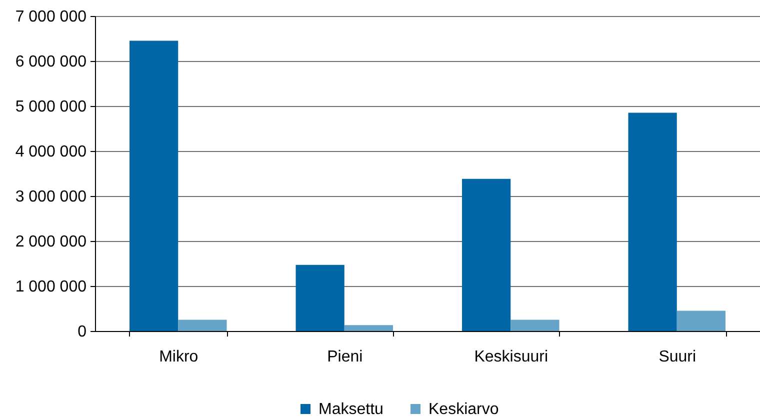 The image size is (760, 418). Describe the element at coordinates (677, 357) in the screenshot. I see `x-tick-label: Suuri` at that location.